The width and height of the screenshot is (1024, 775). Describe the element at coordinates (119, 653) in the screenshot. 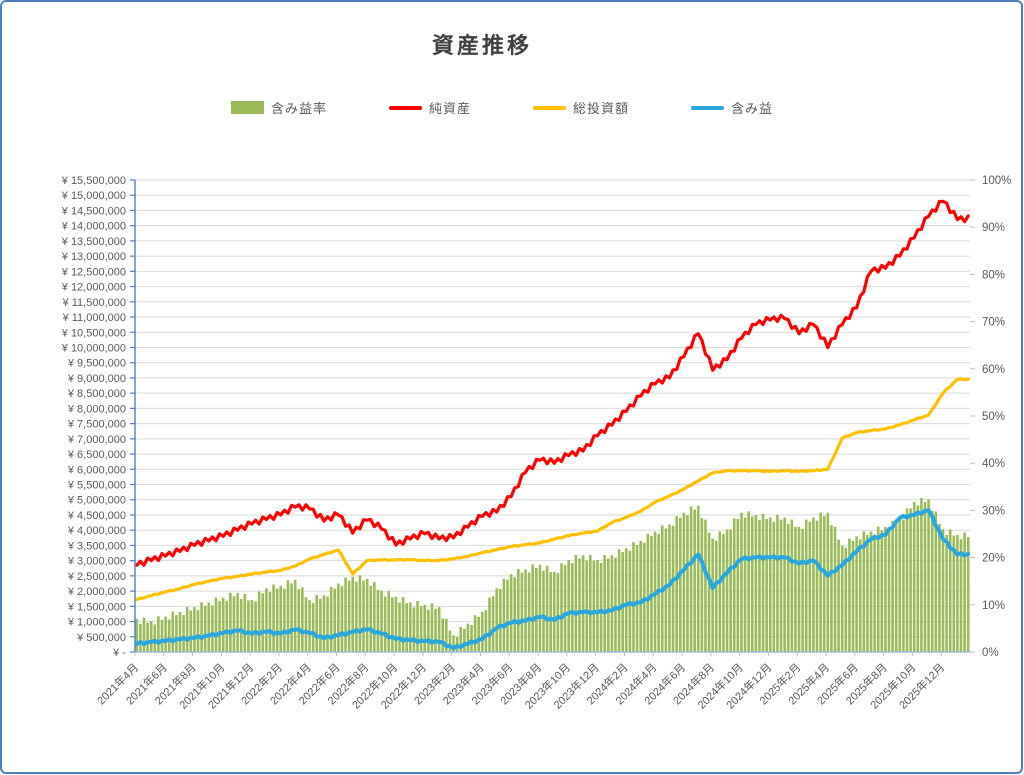

I see `y-axis-label-left: ¥ -` at that location.